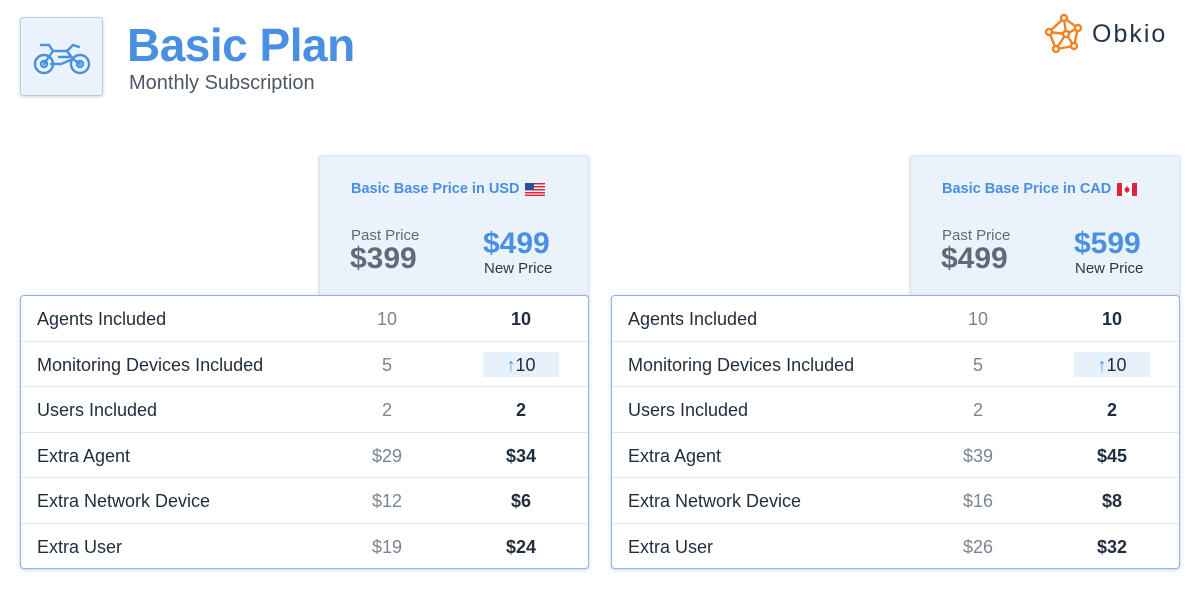 This screenshot has height=591, width=1200. What do you see at coordinates (895, 501) in the screenshot?
I see `table-row: Extra Network Device $16 $8` at bounding box center [895, 501].